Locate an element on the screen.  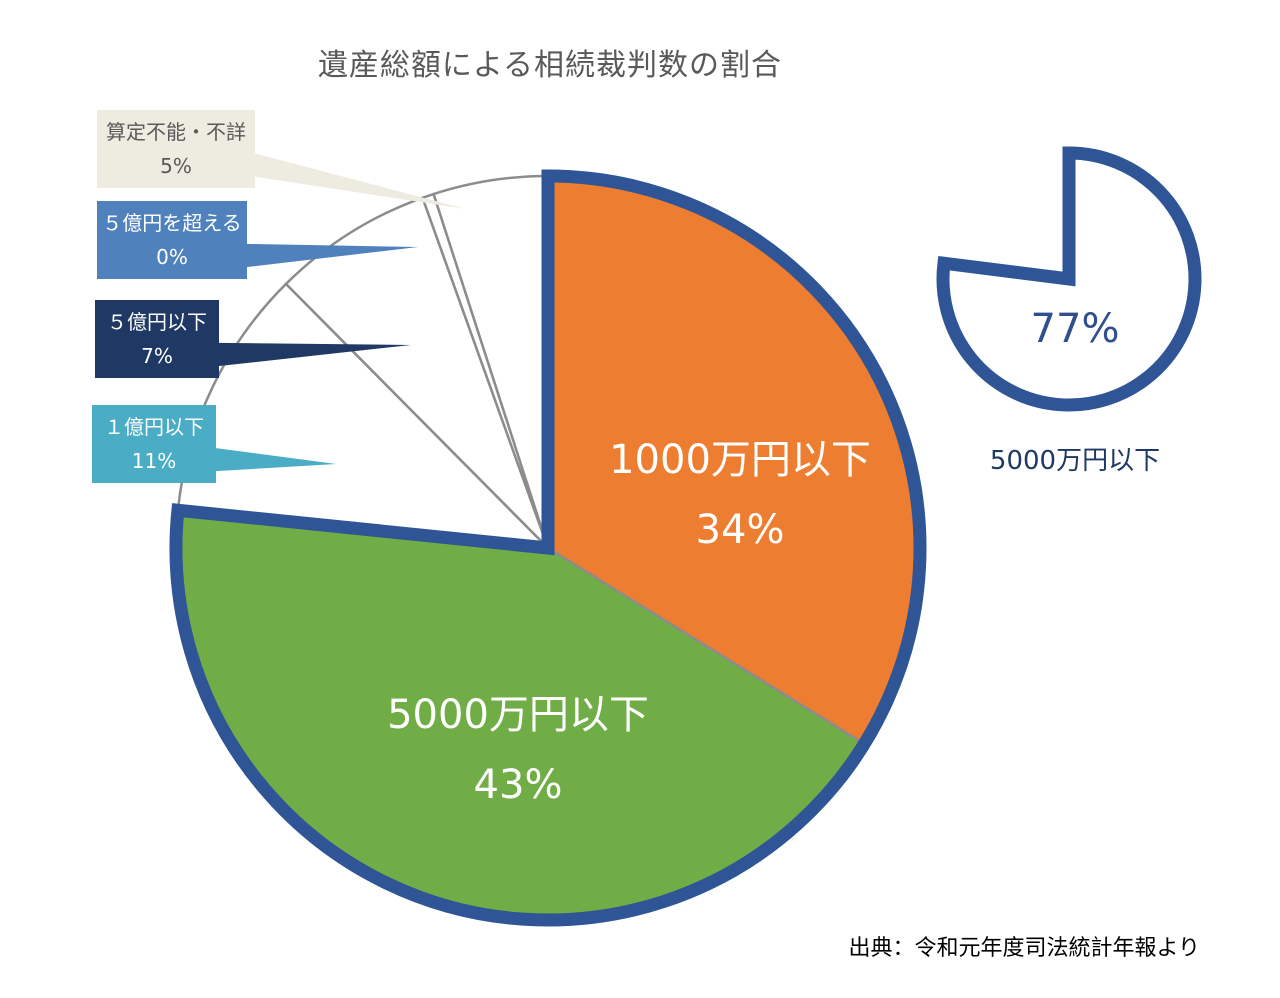
callout-under-500m: ５億円以下 7% is located at coordinates (157, 339).